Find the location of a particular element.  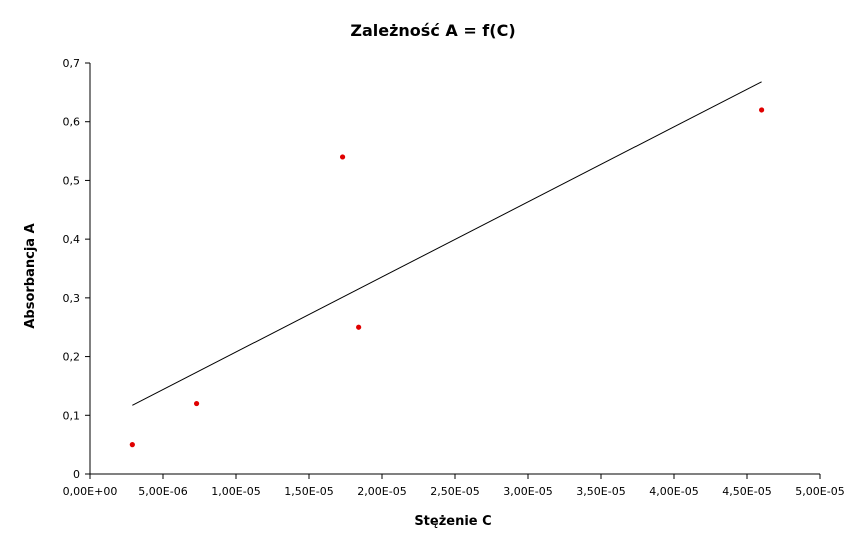

x-tick-label: 1,00E-05 is located at coordinates (235, 491).